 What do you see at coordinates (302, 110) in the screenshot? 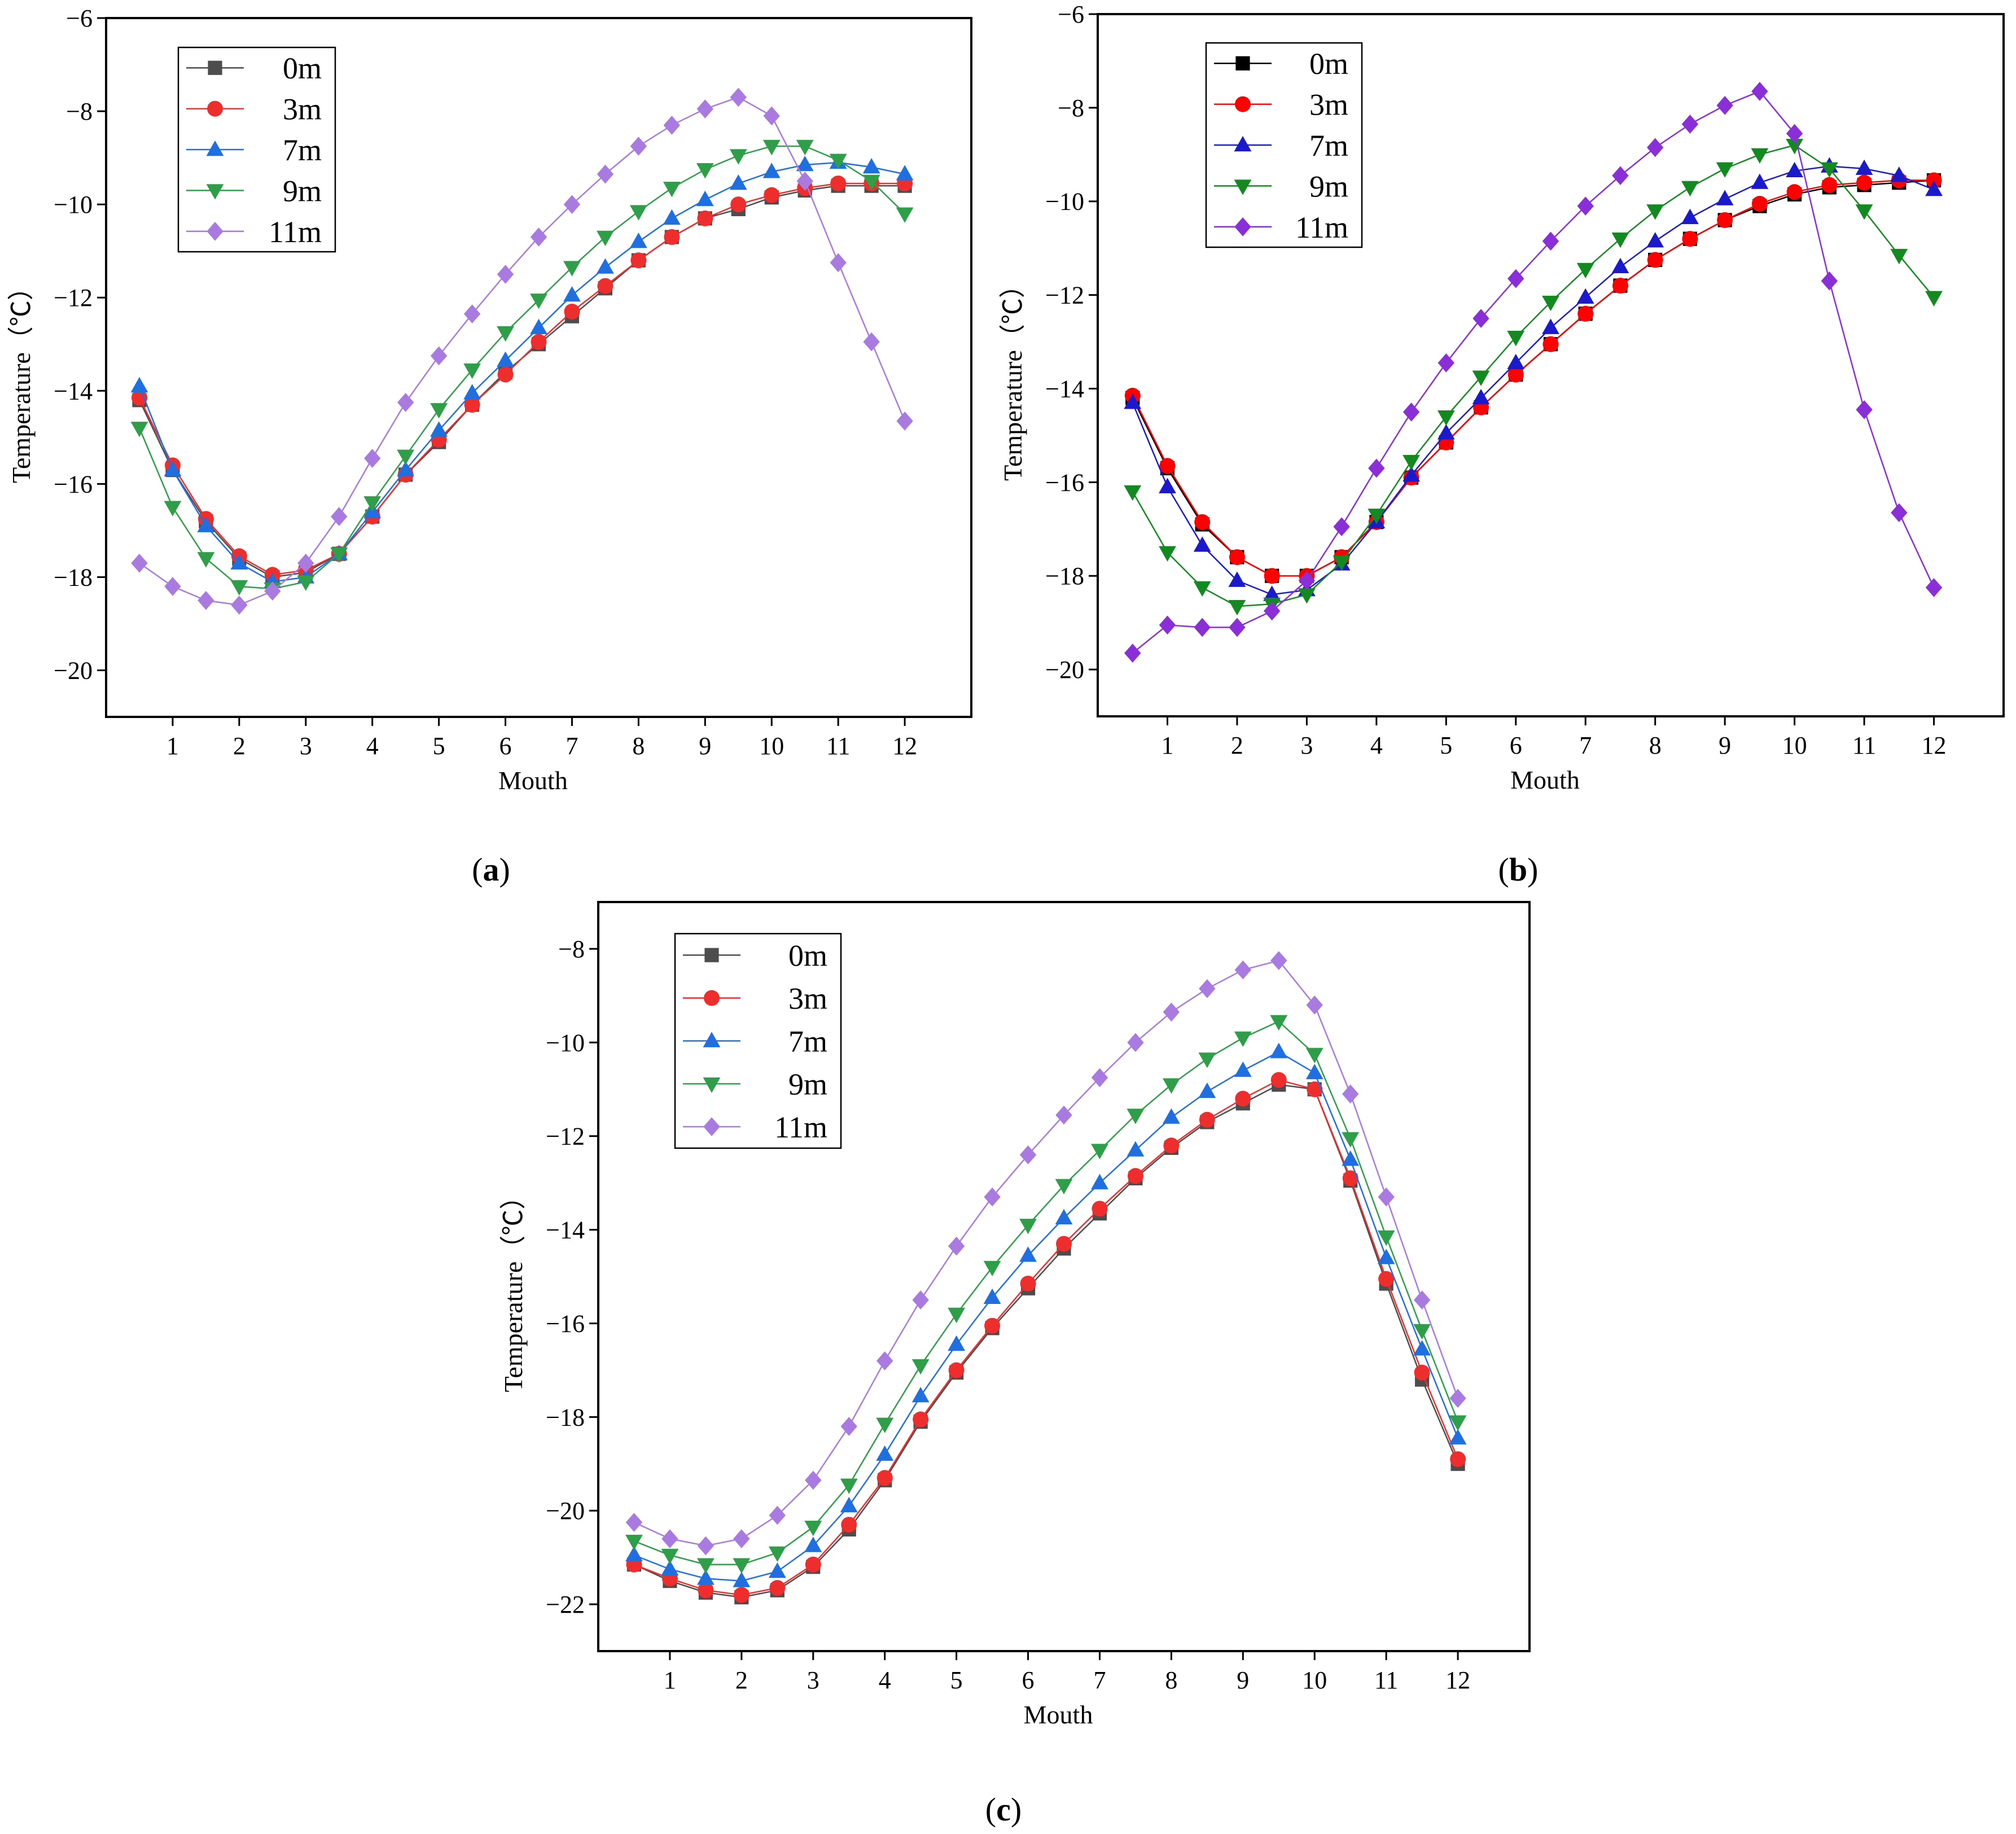
I see `legend-label-3m: 3m` at bounding box center [302, 110].